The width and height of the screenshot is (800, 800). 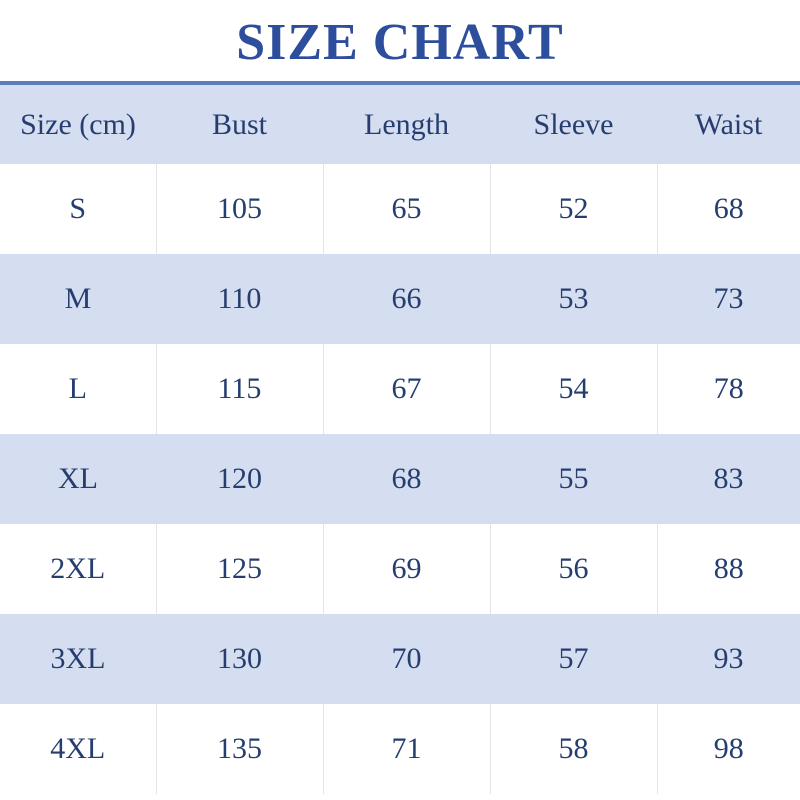 What do you see at coordinates (728, 389) in the screenshot?
I see `measurement-cell: 78` at bounding box center [728, 389].